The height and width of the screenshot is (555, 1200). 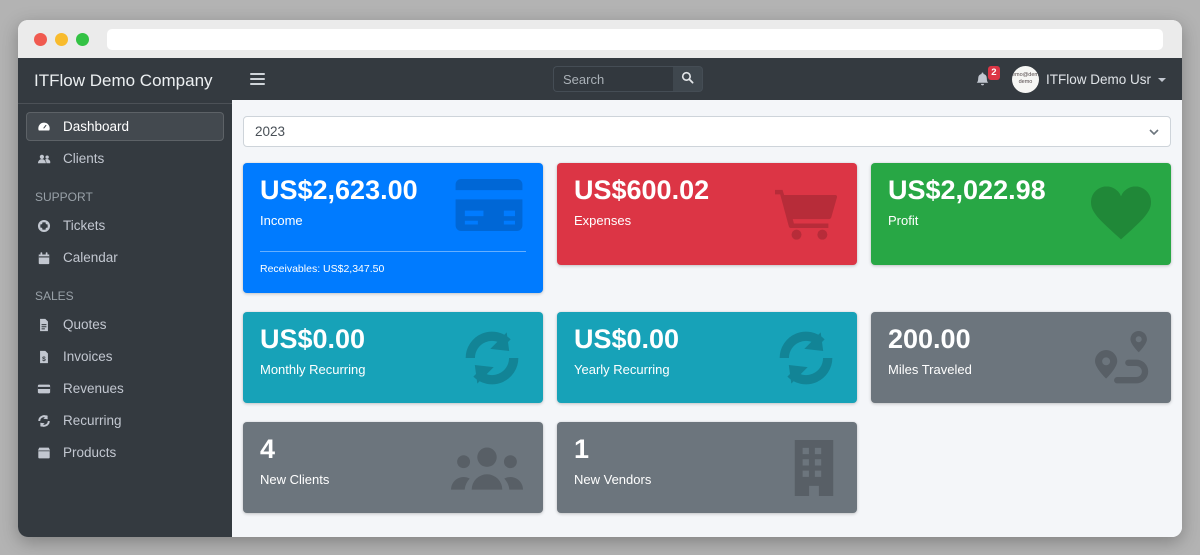 What do you see at coordinates (64, 197) in the screenshot?
I see `sidebar-section-support: SUPPORT` at bounding box center [64, 197].